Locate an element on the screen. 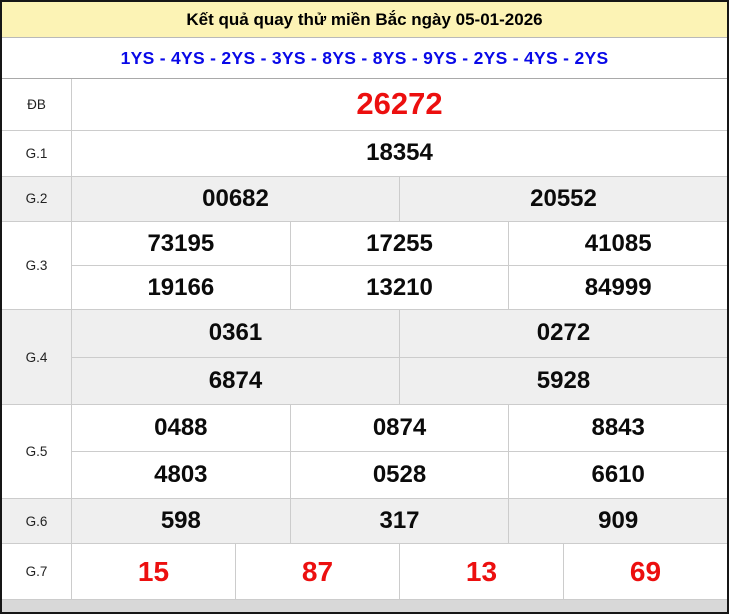 The width and height of the screenshot is (729, 616). prize-row-g1: G.1 18354 is located at coordinates (364, 153).